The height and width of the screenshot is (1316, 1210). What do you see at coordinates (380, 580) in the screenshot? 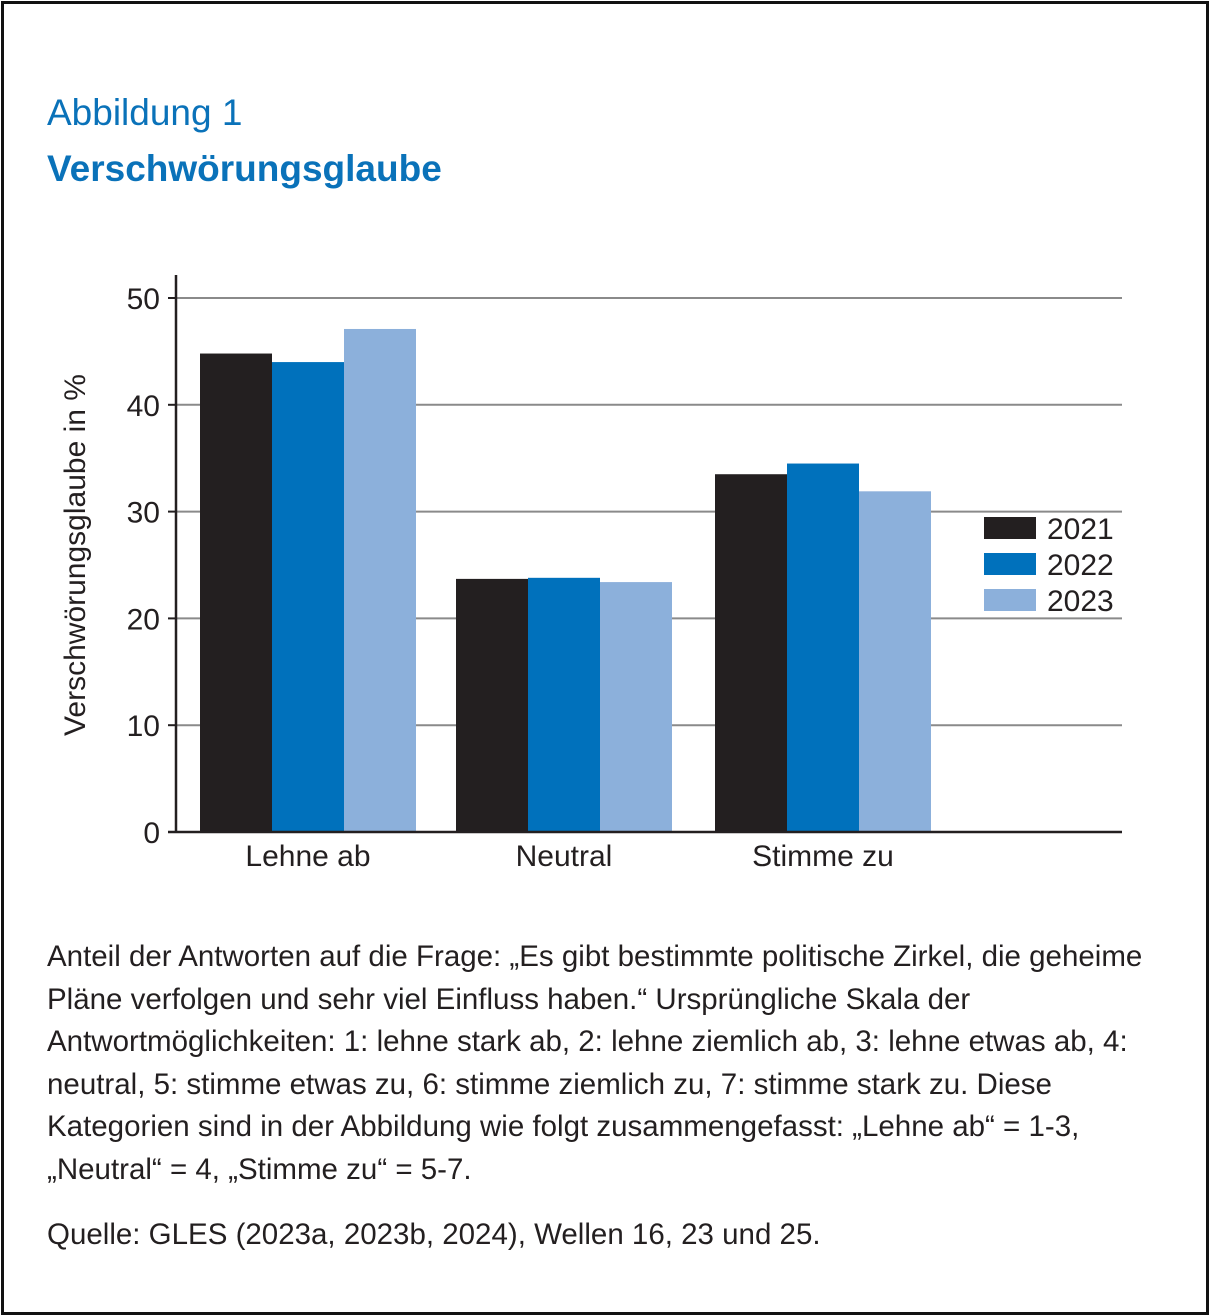
I see `bar-2023-lehne-ab` at bounding box center [380, 580].